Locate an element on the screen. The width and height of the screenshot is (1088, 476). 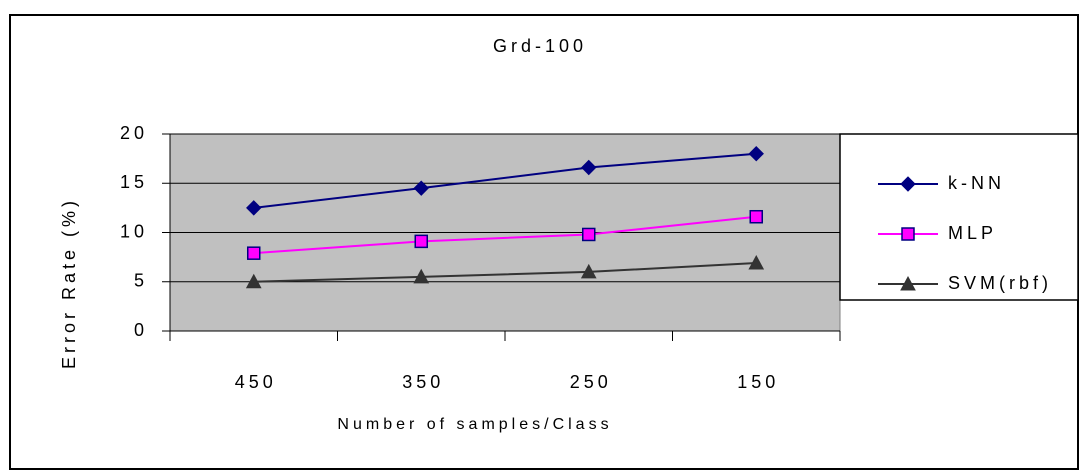
y-tick-label: 20 is located at coordinates (134, 133).